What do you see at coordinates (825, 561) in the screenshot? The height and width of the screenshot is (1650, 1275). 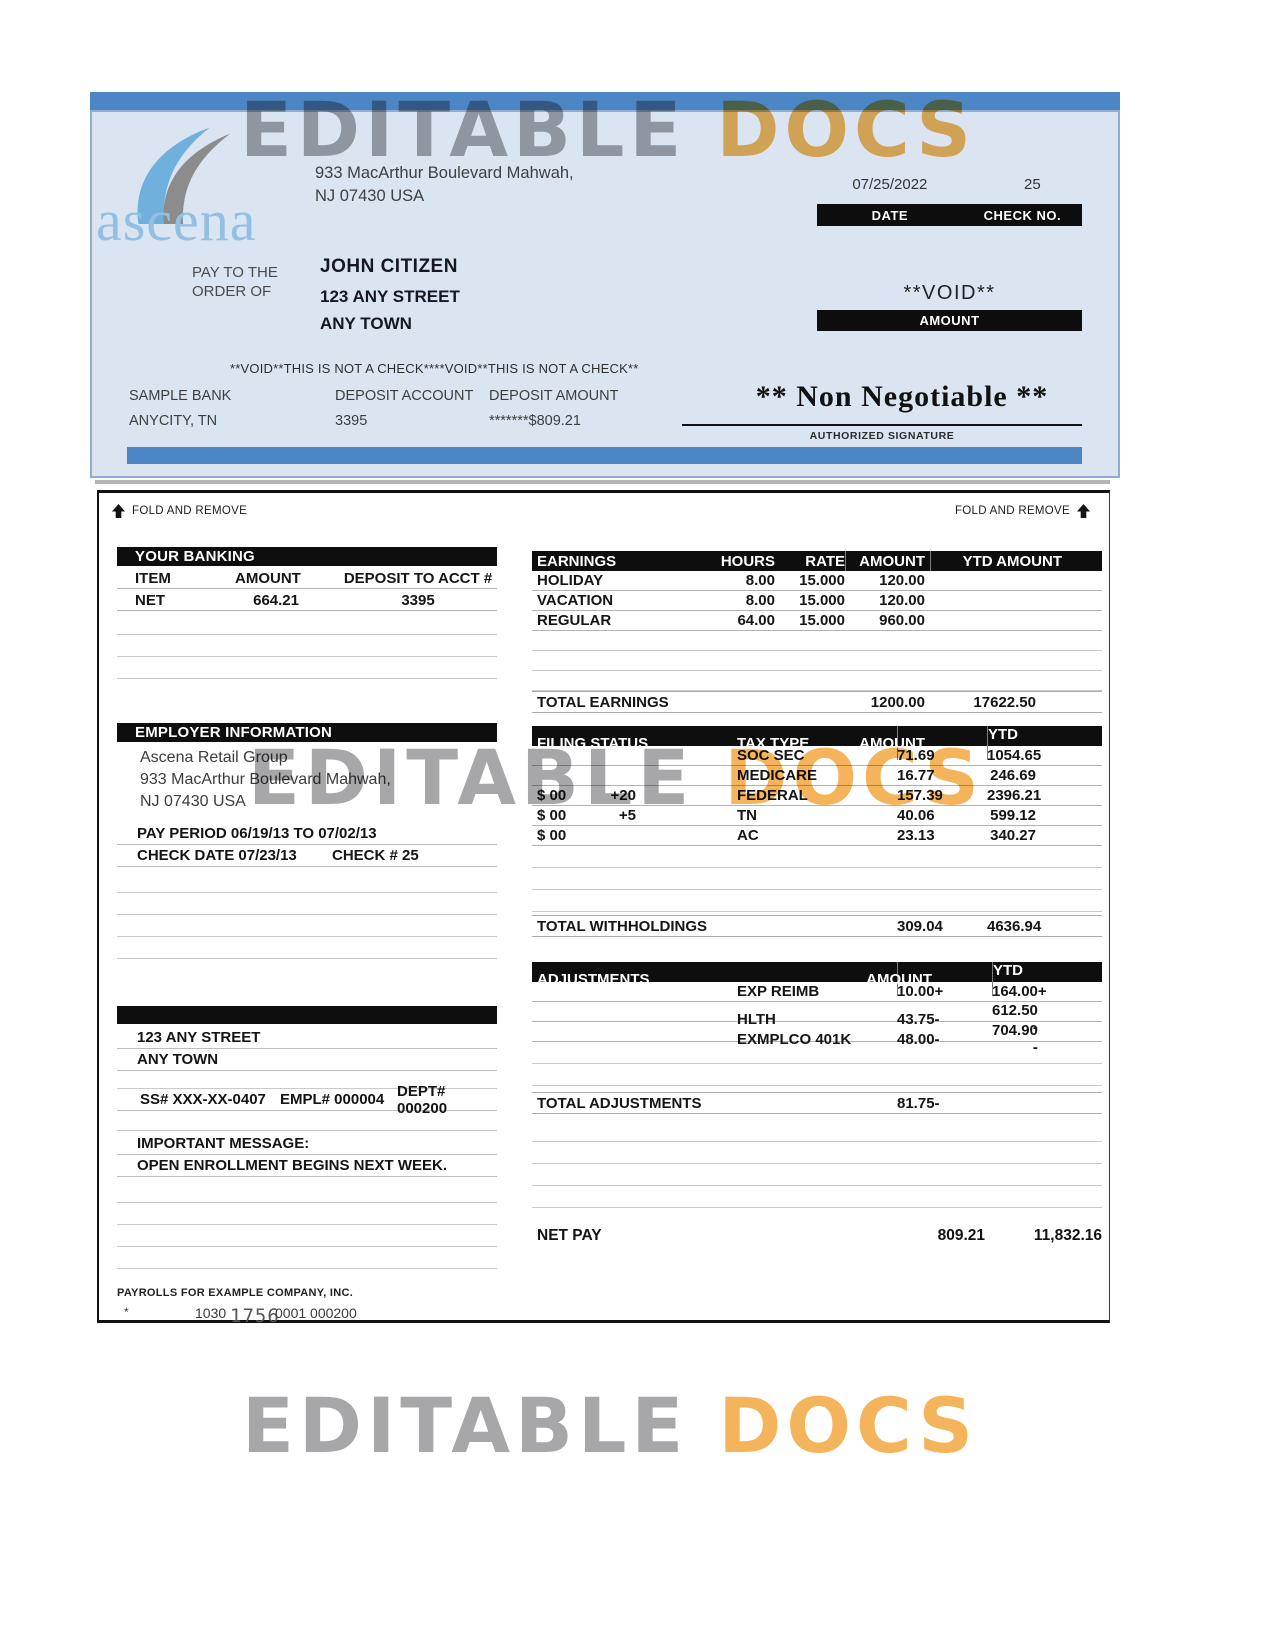 I see `rate-header: RATE` at bounding box center [825, 561].